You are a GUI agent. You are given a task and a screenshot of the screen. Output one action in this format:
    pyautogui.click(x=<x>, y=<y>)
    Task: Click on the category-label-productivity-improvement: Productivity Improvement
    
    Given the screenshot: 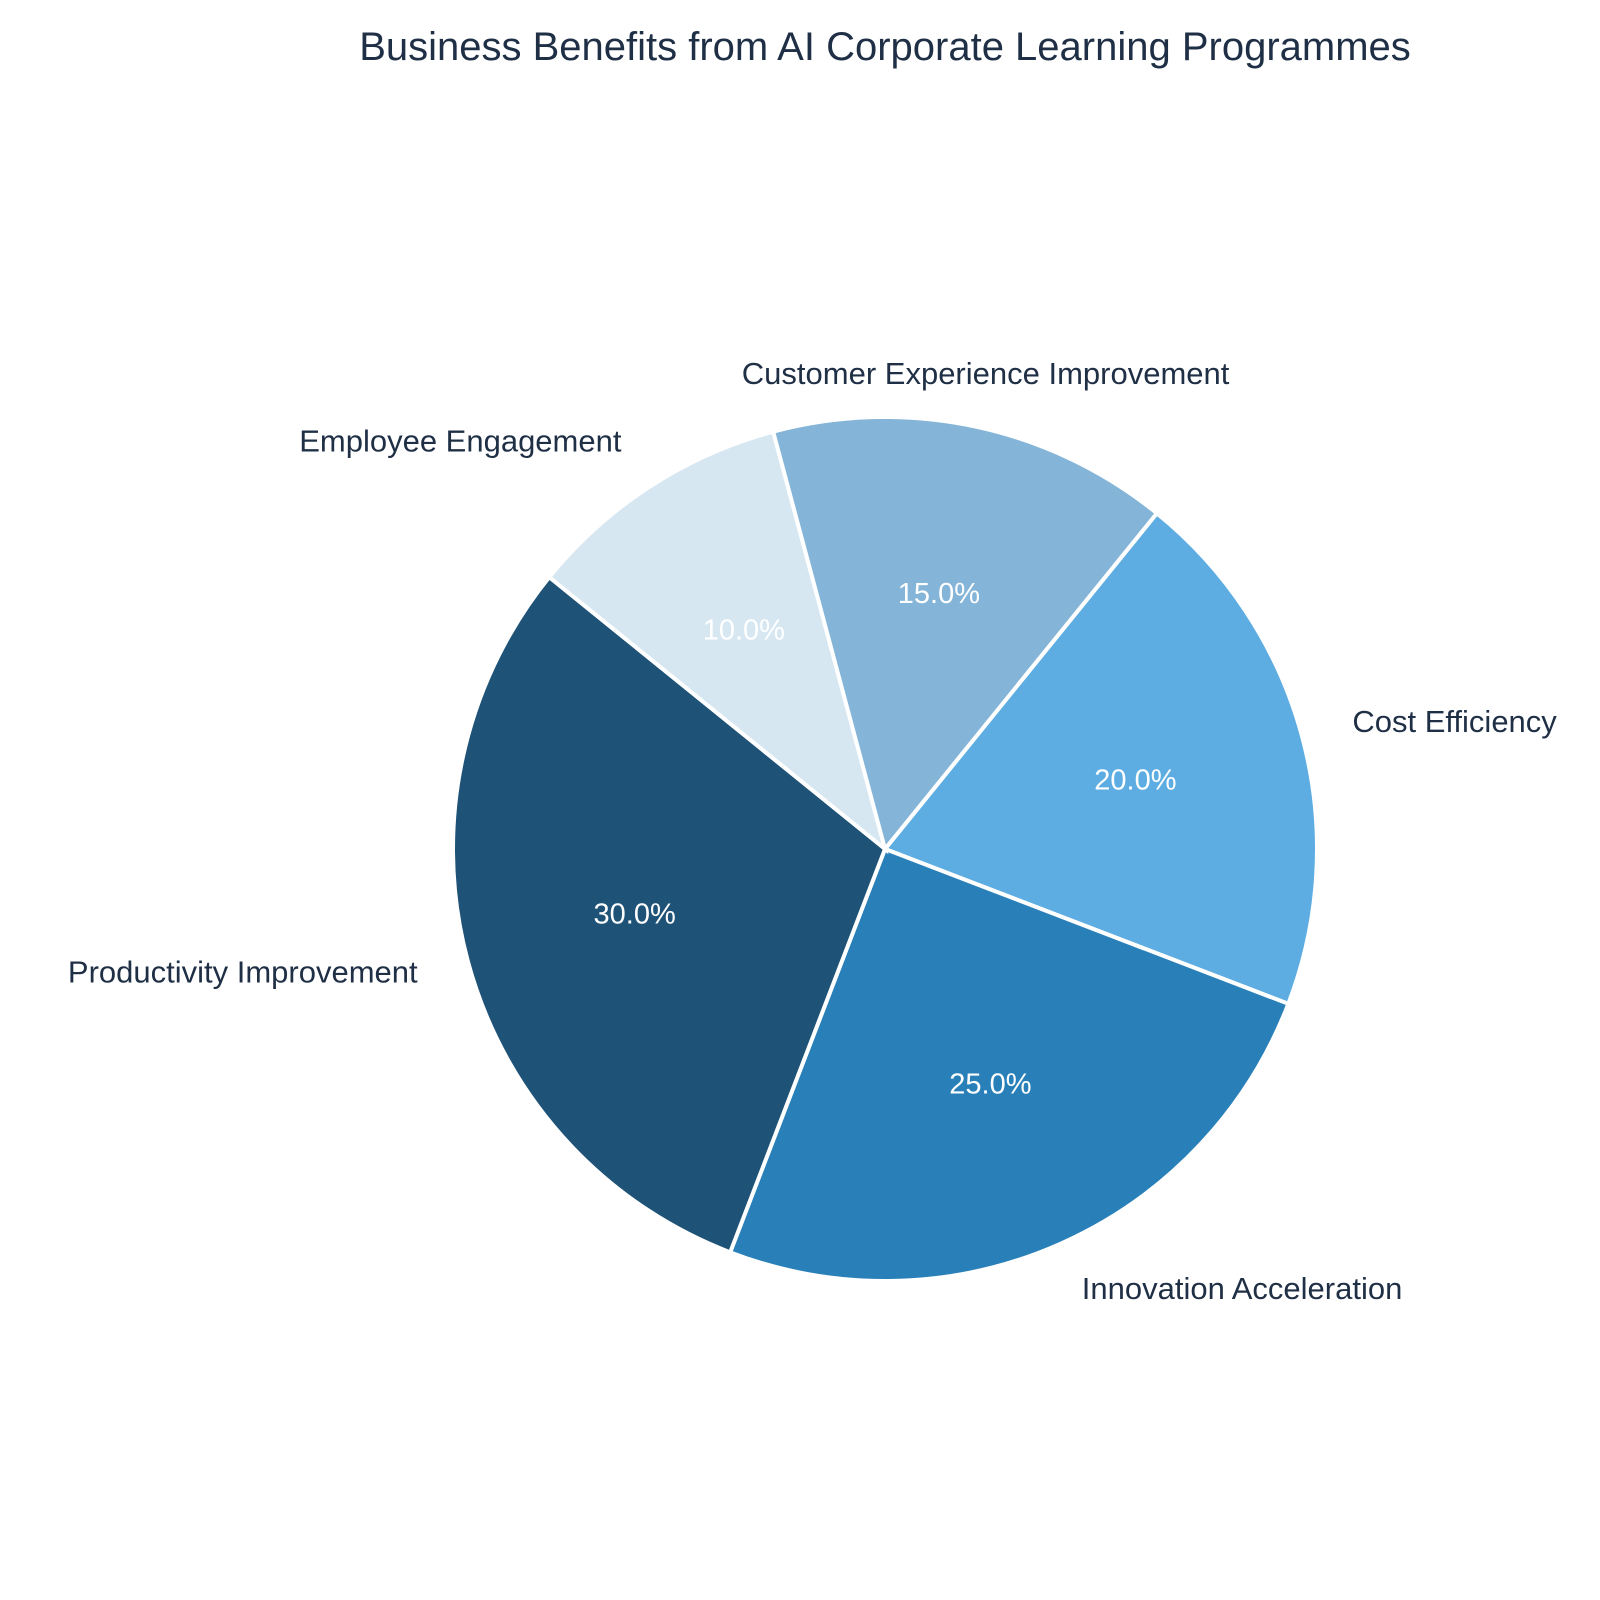 What is the action you would take?
    pyautogui.click(x=243, y=971)
    